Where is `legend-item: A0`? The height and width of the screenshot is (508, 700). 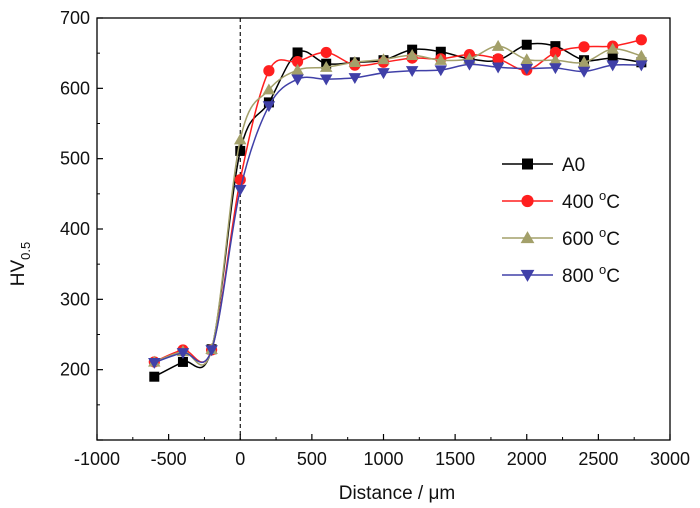 legend-item: A0 is located at coordinates (543, 165).